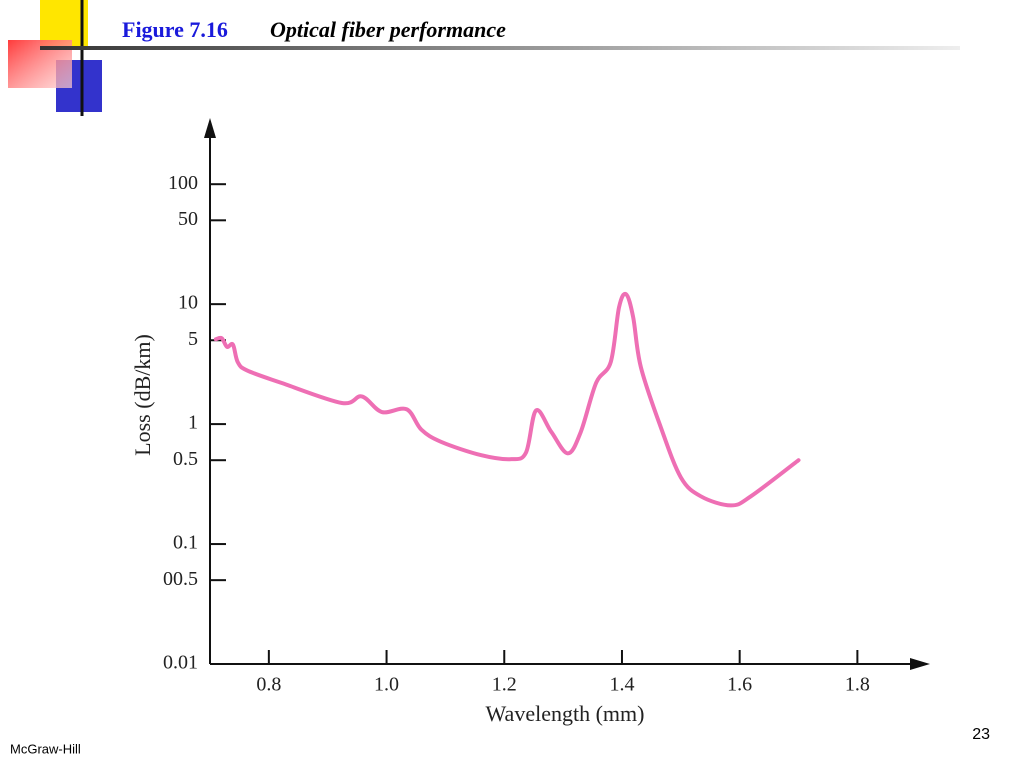 This screenshot has width=1024, height=768. I want to click on x-tick-label: 1.2, so click(504, 685).